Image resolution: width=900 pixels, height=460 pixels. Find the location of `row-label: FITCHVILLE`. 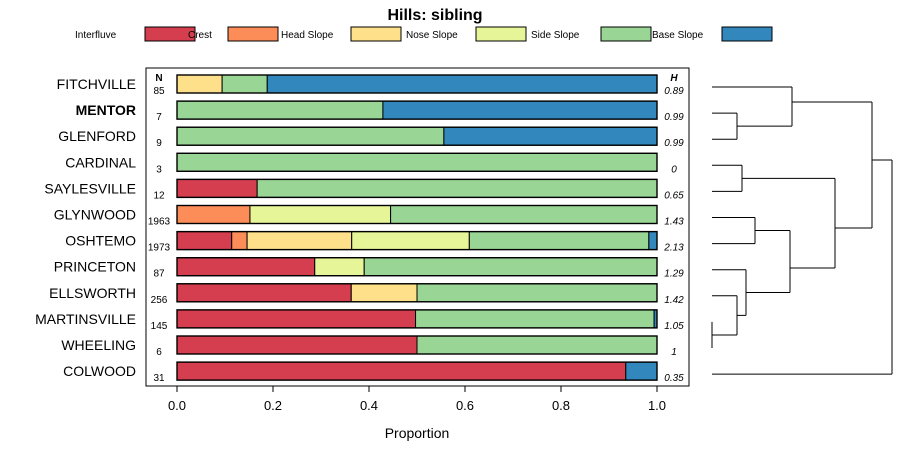

row-label: FITCHVILLE is located at coordinates (96, 84).